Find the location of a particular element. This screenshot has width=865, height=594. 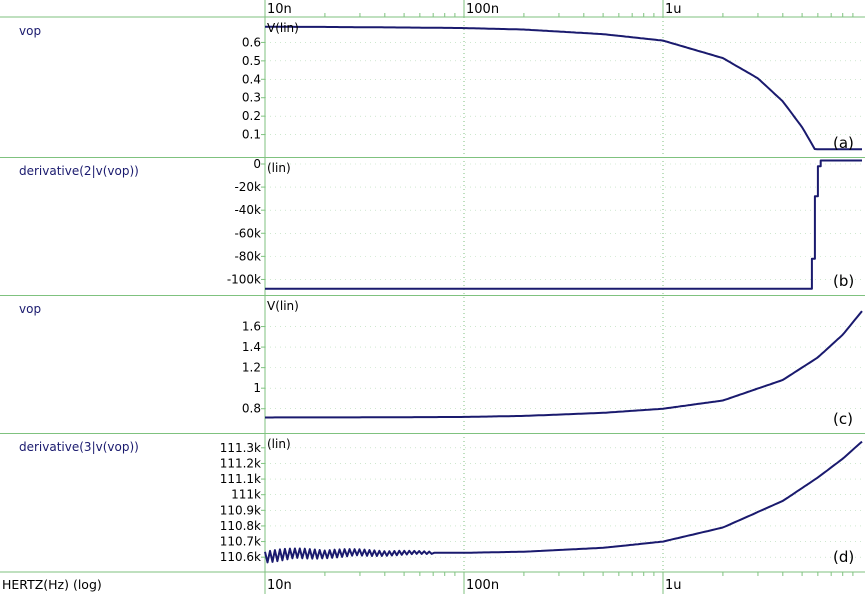

y-tick-label: 0.8 is located at coordinates (251, 409).